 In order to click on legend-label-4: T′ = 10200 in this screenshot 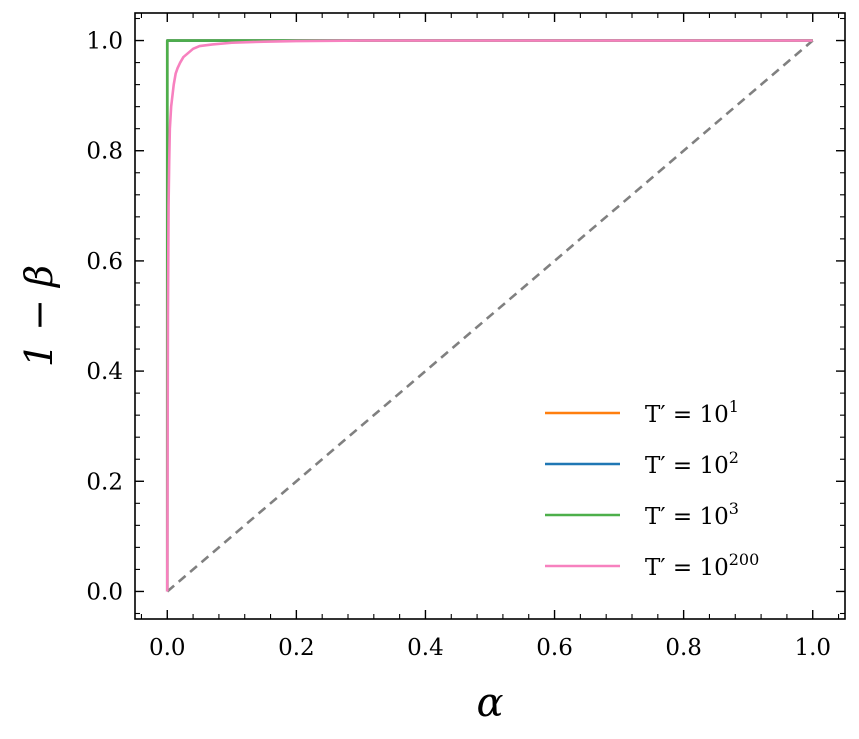, I will do `click(702, 565)`.